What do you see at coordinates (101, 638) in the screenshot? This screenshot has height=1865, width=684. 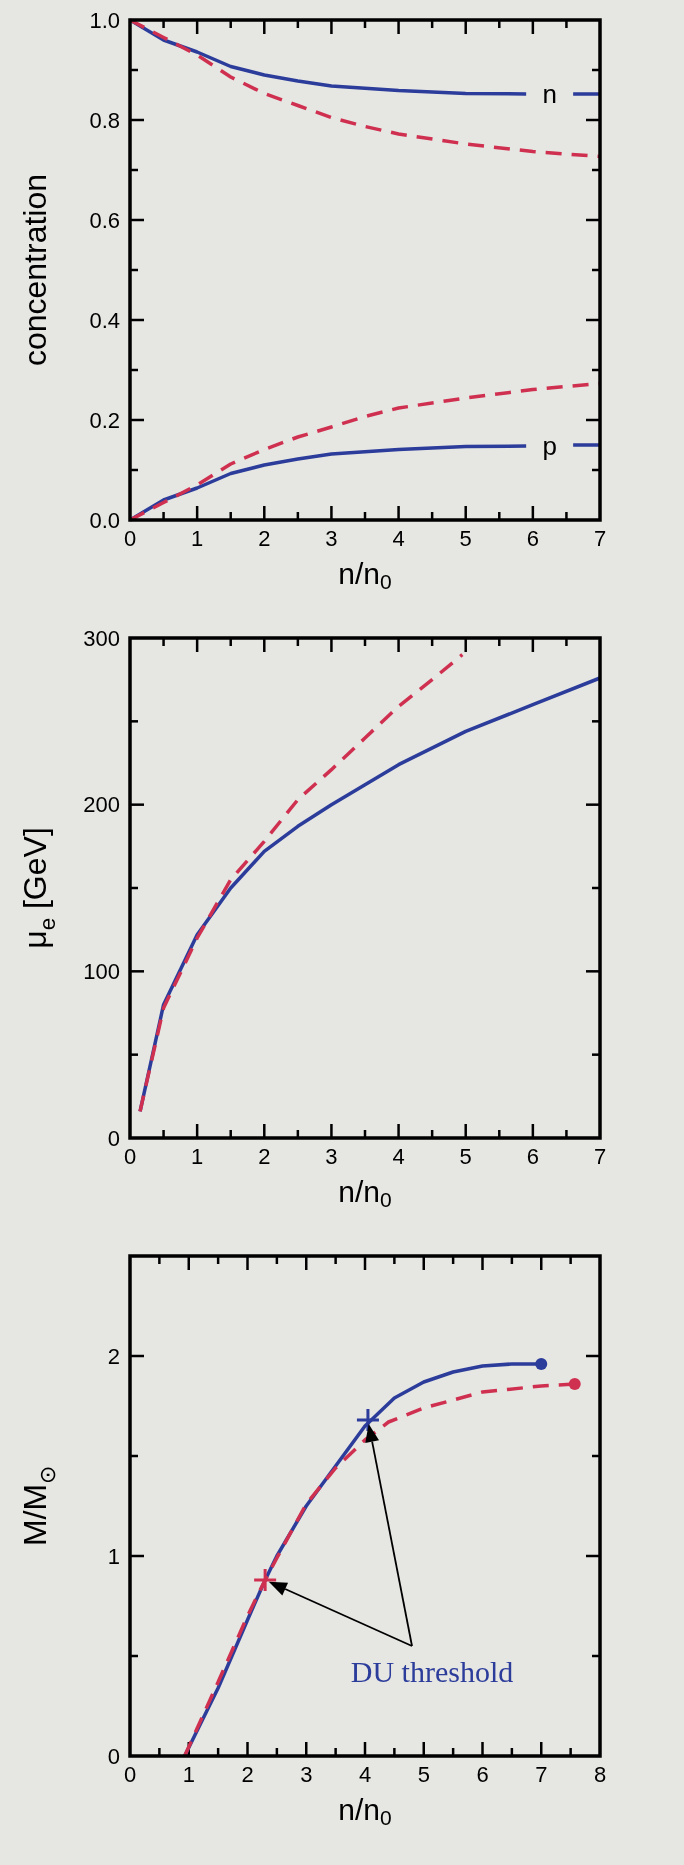 I see `y-tick-label: 300` at bounding box center [101, 638].